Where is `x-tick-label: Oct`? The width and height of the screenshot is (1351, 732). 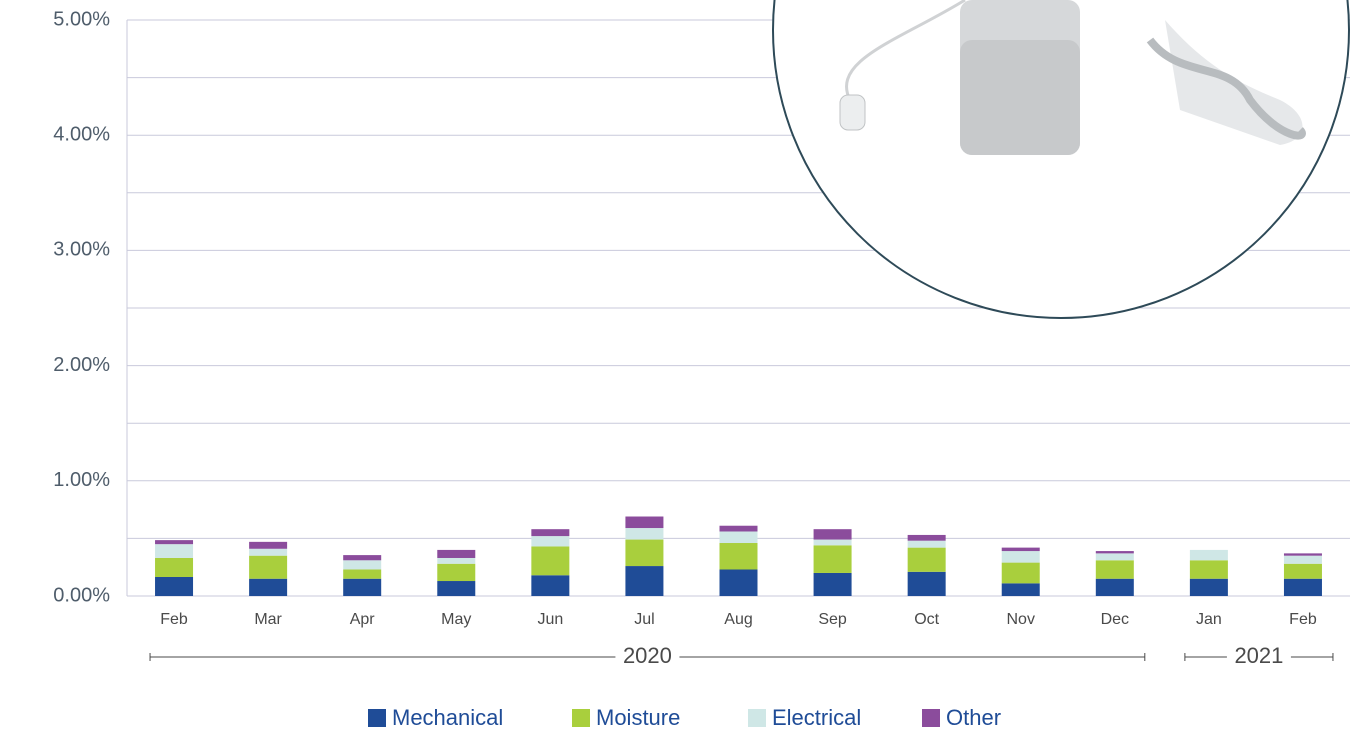
x-tick-label: Oct is located at coordinates (926, 619).